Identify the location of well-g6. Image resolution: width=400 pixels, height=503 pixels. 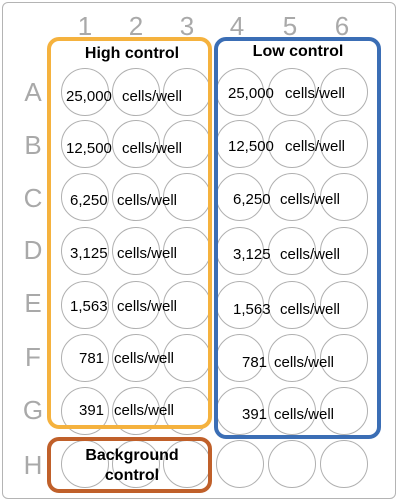
(344, 411).